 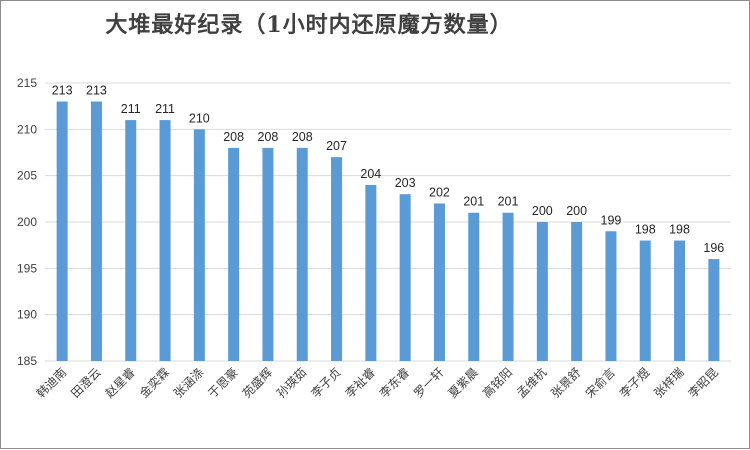 I want to click on x-tick-label: 张涵涤, so click(x=188, y=382).